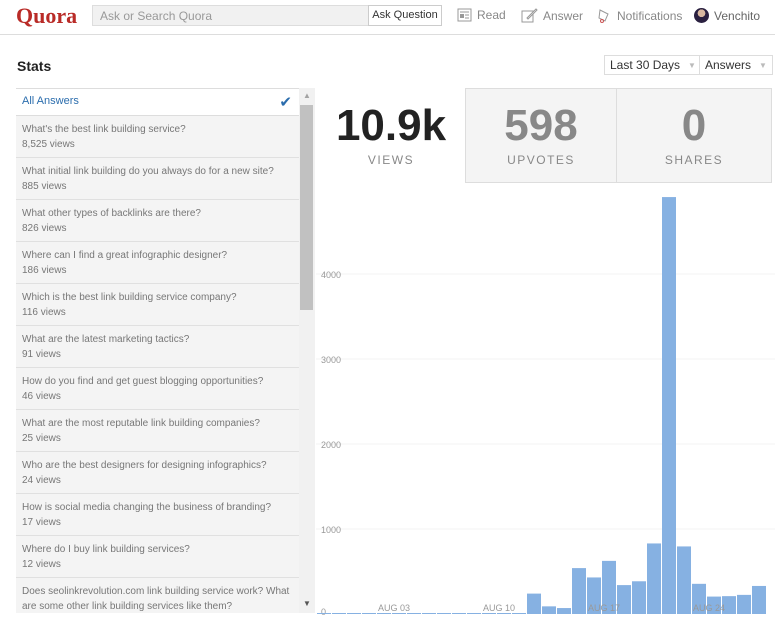 The image size is (775, 623). I want to click on x-tick-label: AUG 17, so click(604, 608).